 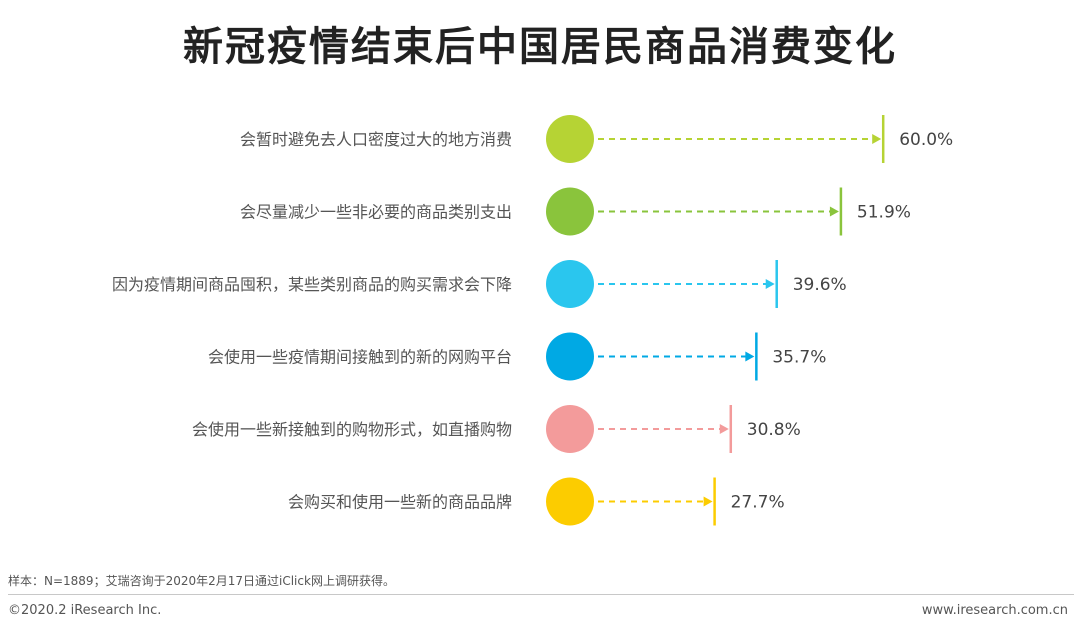 What do you see at coordinates (820, 285) in the screenshot?
I see `value-label: 39.6%` at bounding box center [820, 285].